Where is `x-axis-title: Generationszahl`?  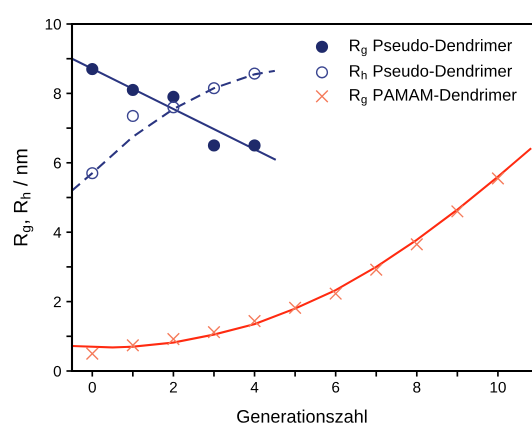
x-axis-title: Generationszahl is located at coordinates (302, 416).